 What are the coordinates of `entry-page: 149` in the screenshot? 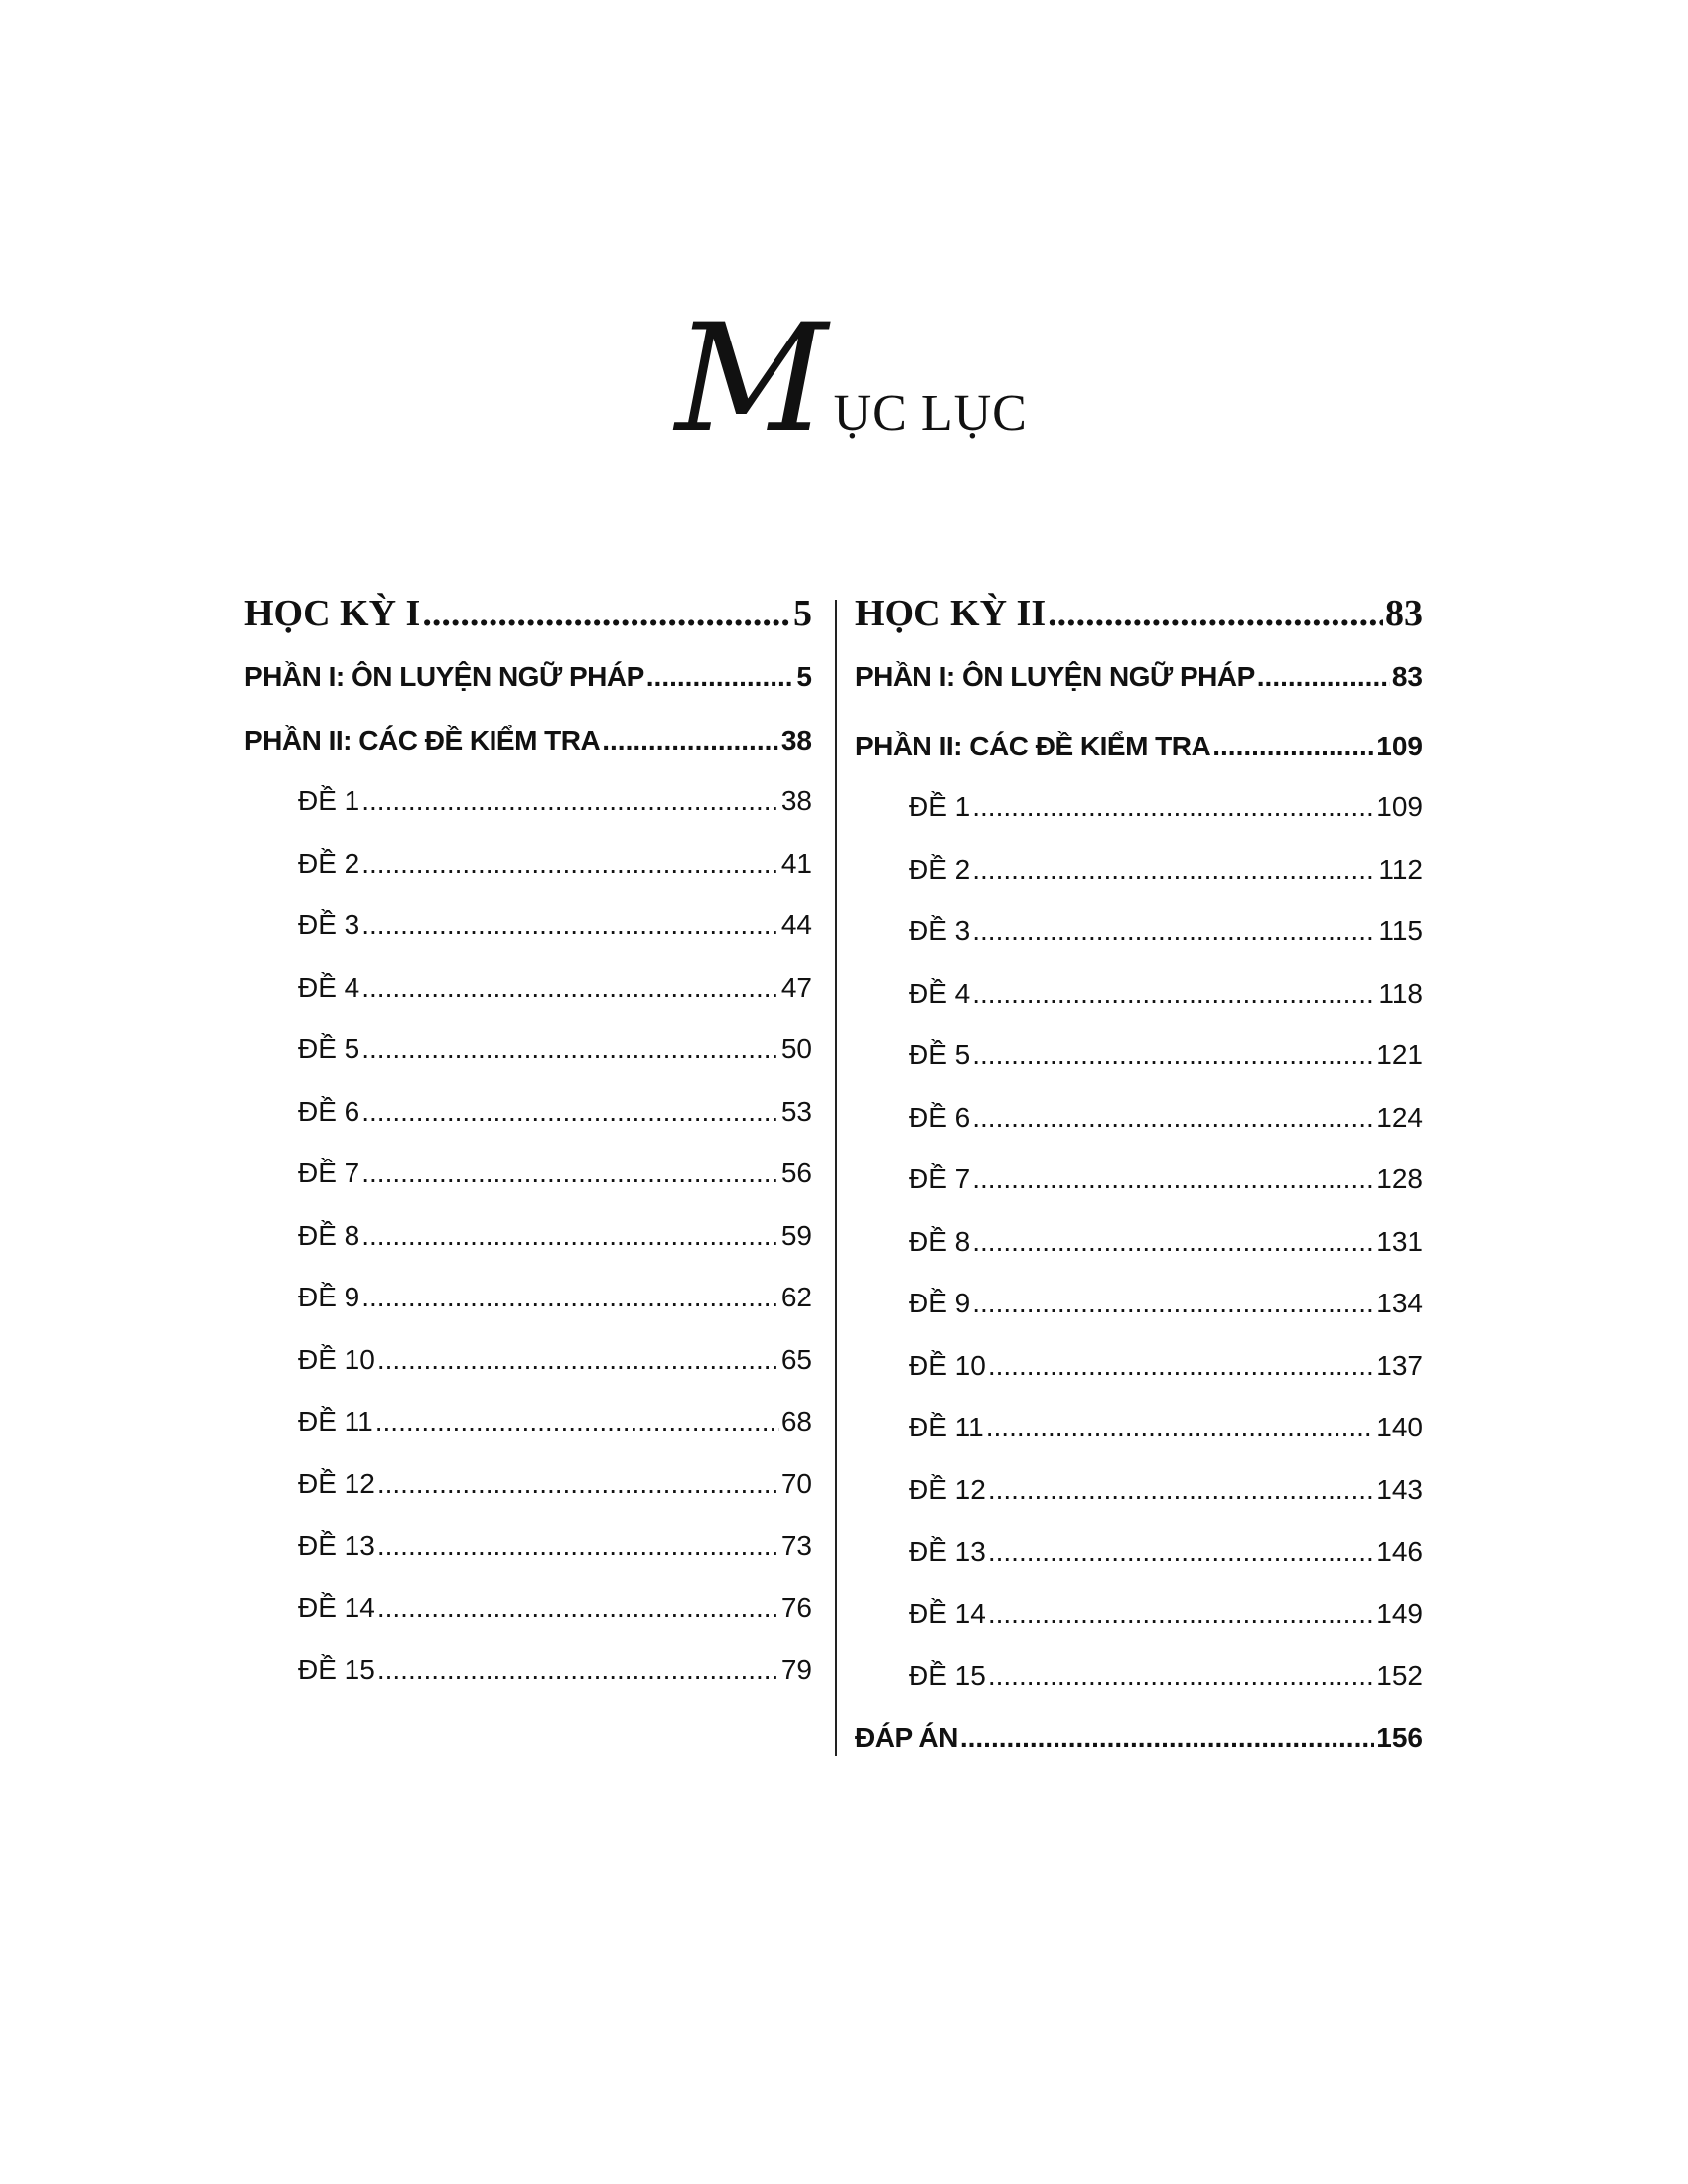 It's located at (1399, 1613).